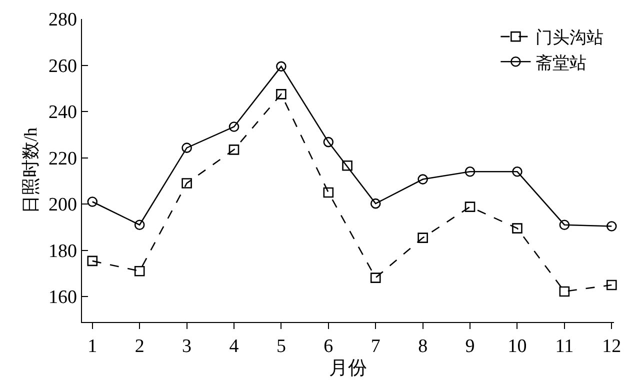  Describe the element at coordinates (570, 38) in the screenshot. I see `legend-label: 门头沟站` at that location.